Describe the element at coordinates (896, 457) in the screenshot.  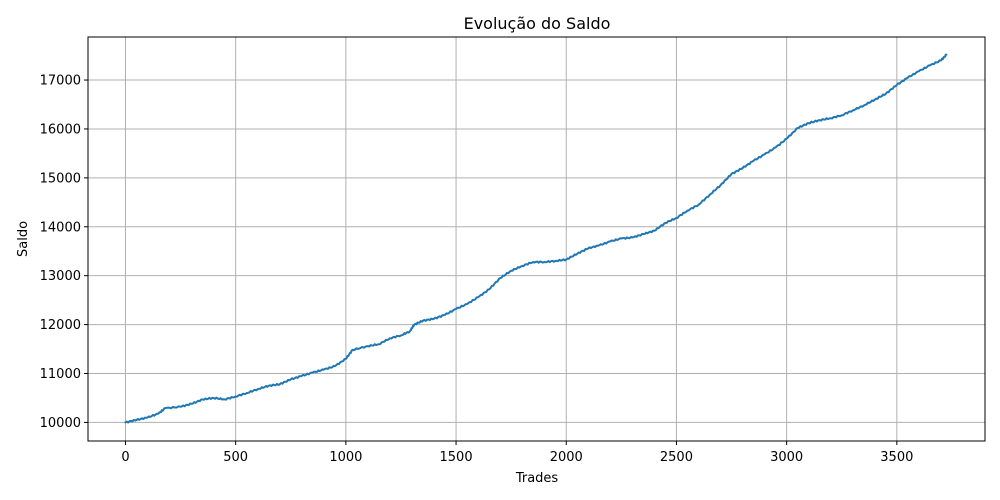
I see `x-tick-label: 3500` at that location.